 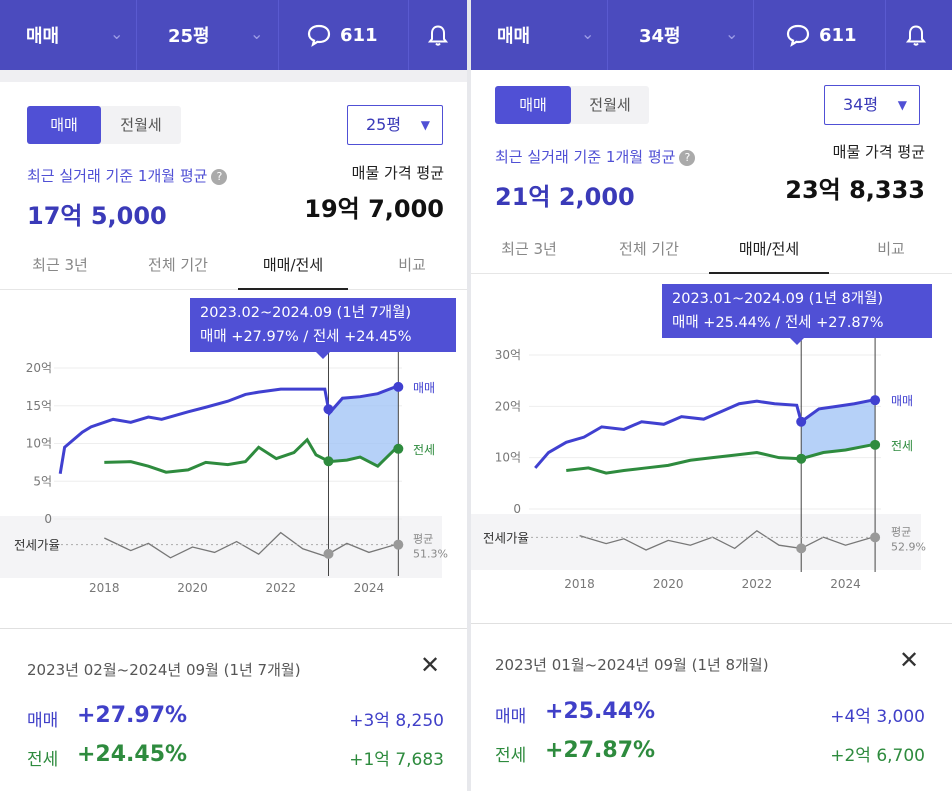 I want to click on tooltip-period: 2023.02~2024.09 (1년 7개월), so click(x=306, y=313).